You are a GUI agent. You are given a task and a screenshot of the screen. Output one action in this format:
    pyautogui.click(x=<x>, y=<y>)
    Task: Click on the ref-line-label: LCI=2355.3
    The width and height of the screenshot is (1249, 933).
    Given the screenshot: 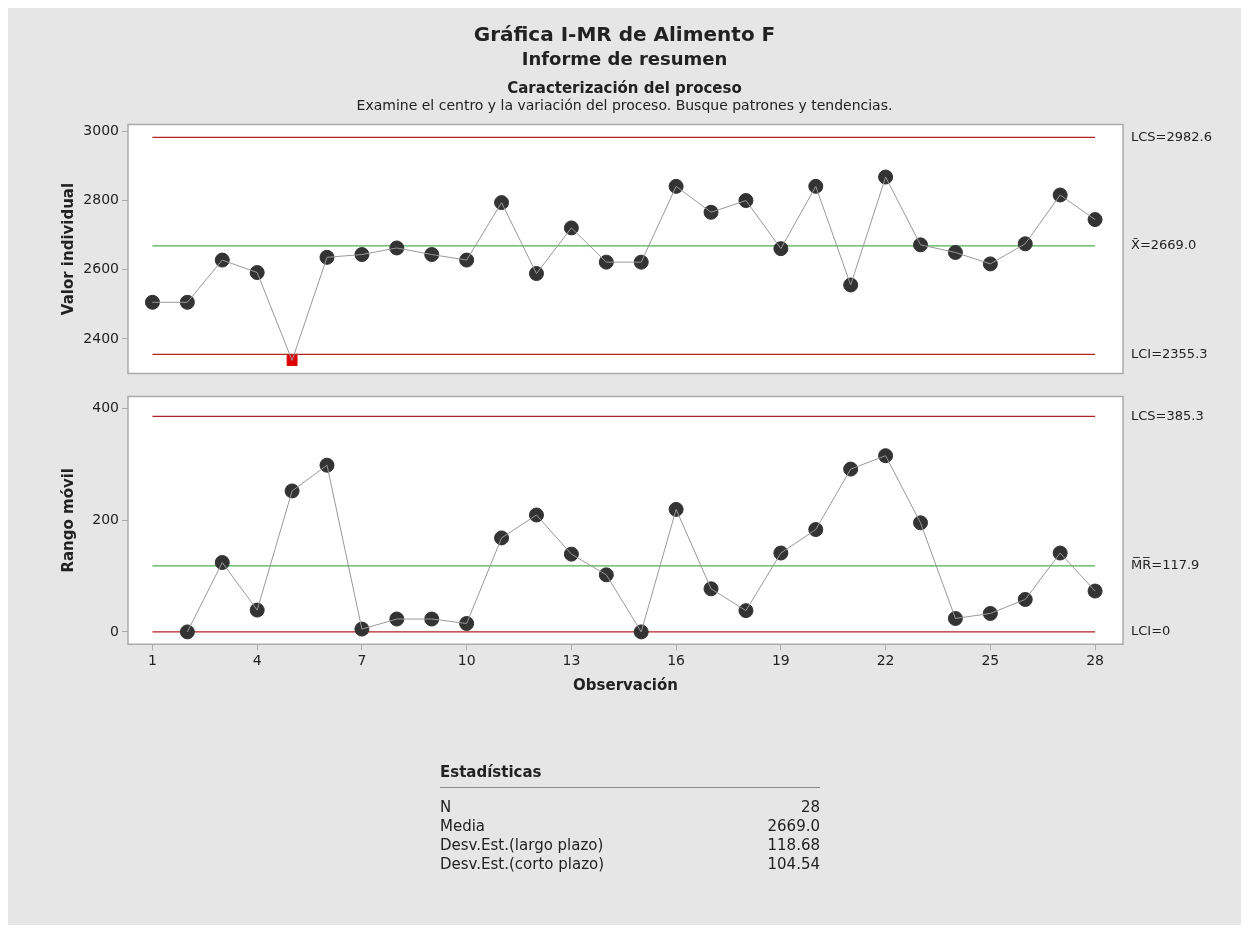 What is the action you would take?
    pyautogui.click(x=1169, y=353)
    